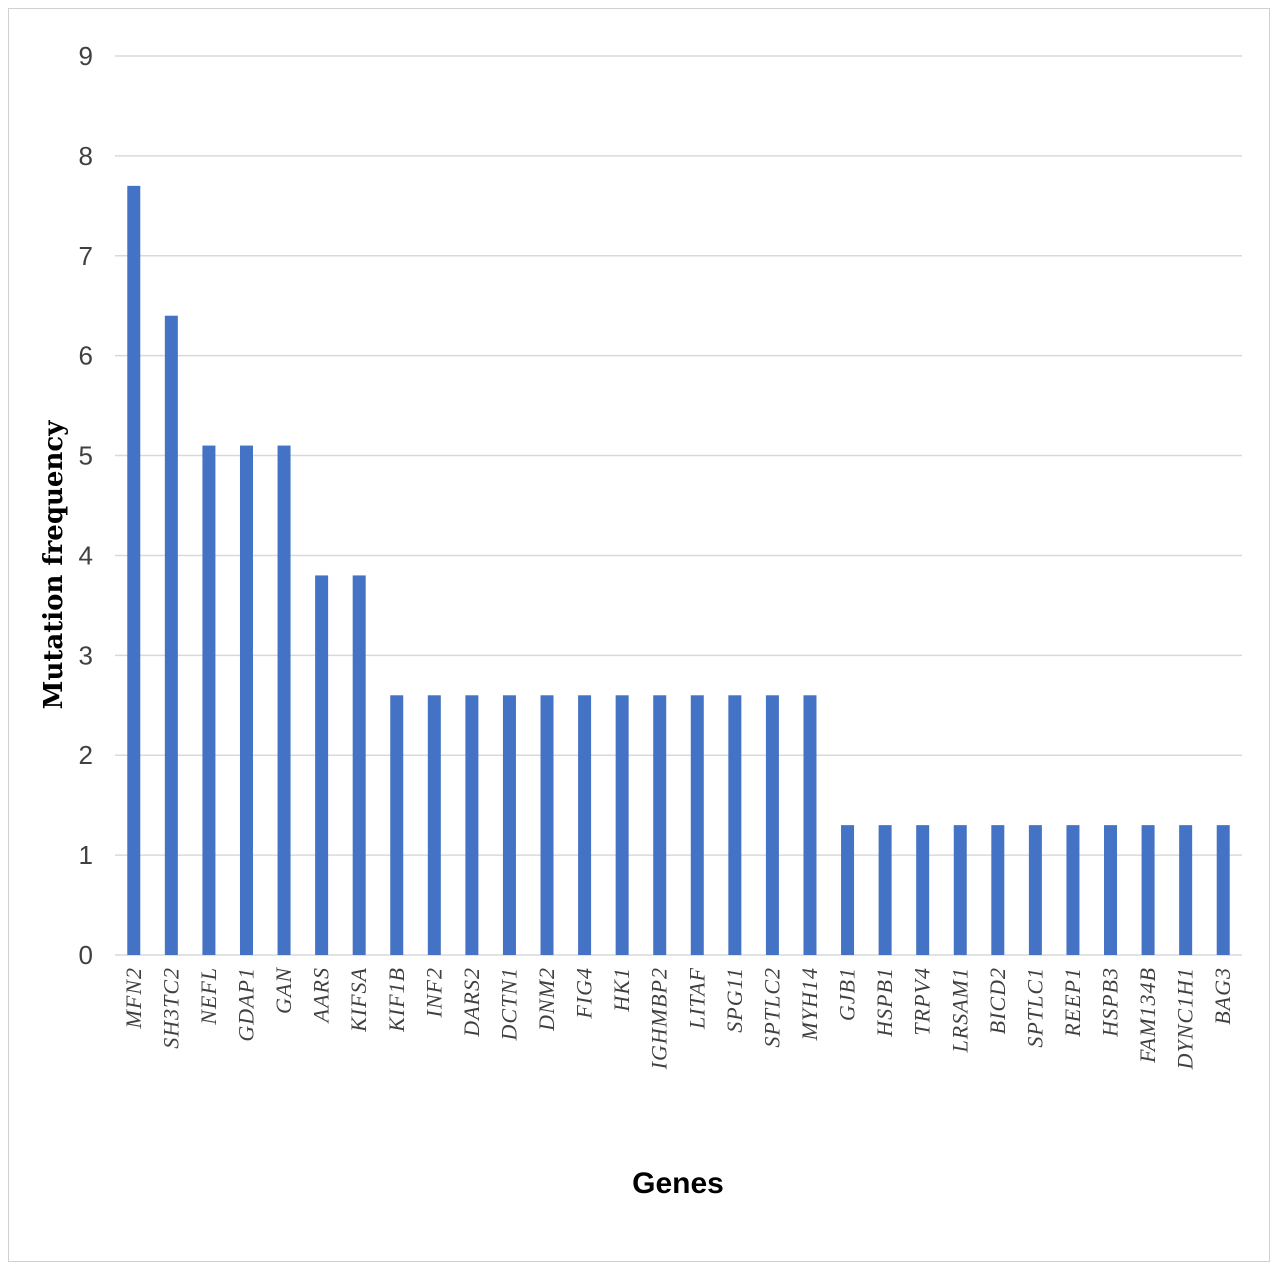 The image size is (1280, 1272). I want to click on x-tick-label-hspb3: HSPB3, so click(1110, 1002).